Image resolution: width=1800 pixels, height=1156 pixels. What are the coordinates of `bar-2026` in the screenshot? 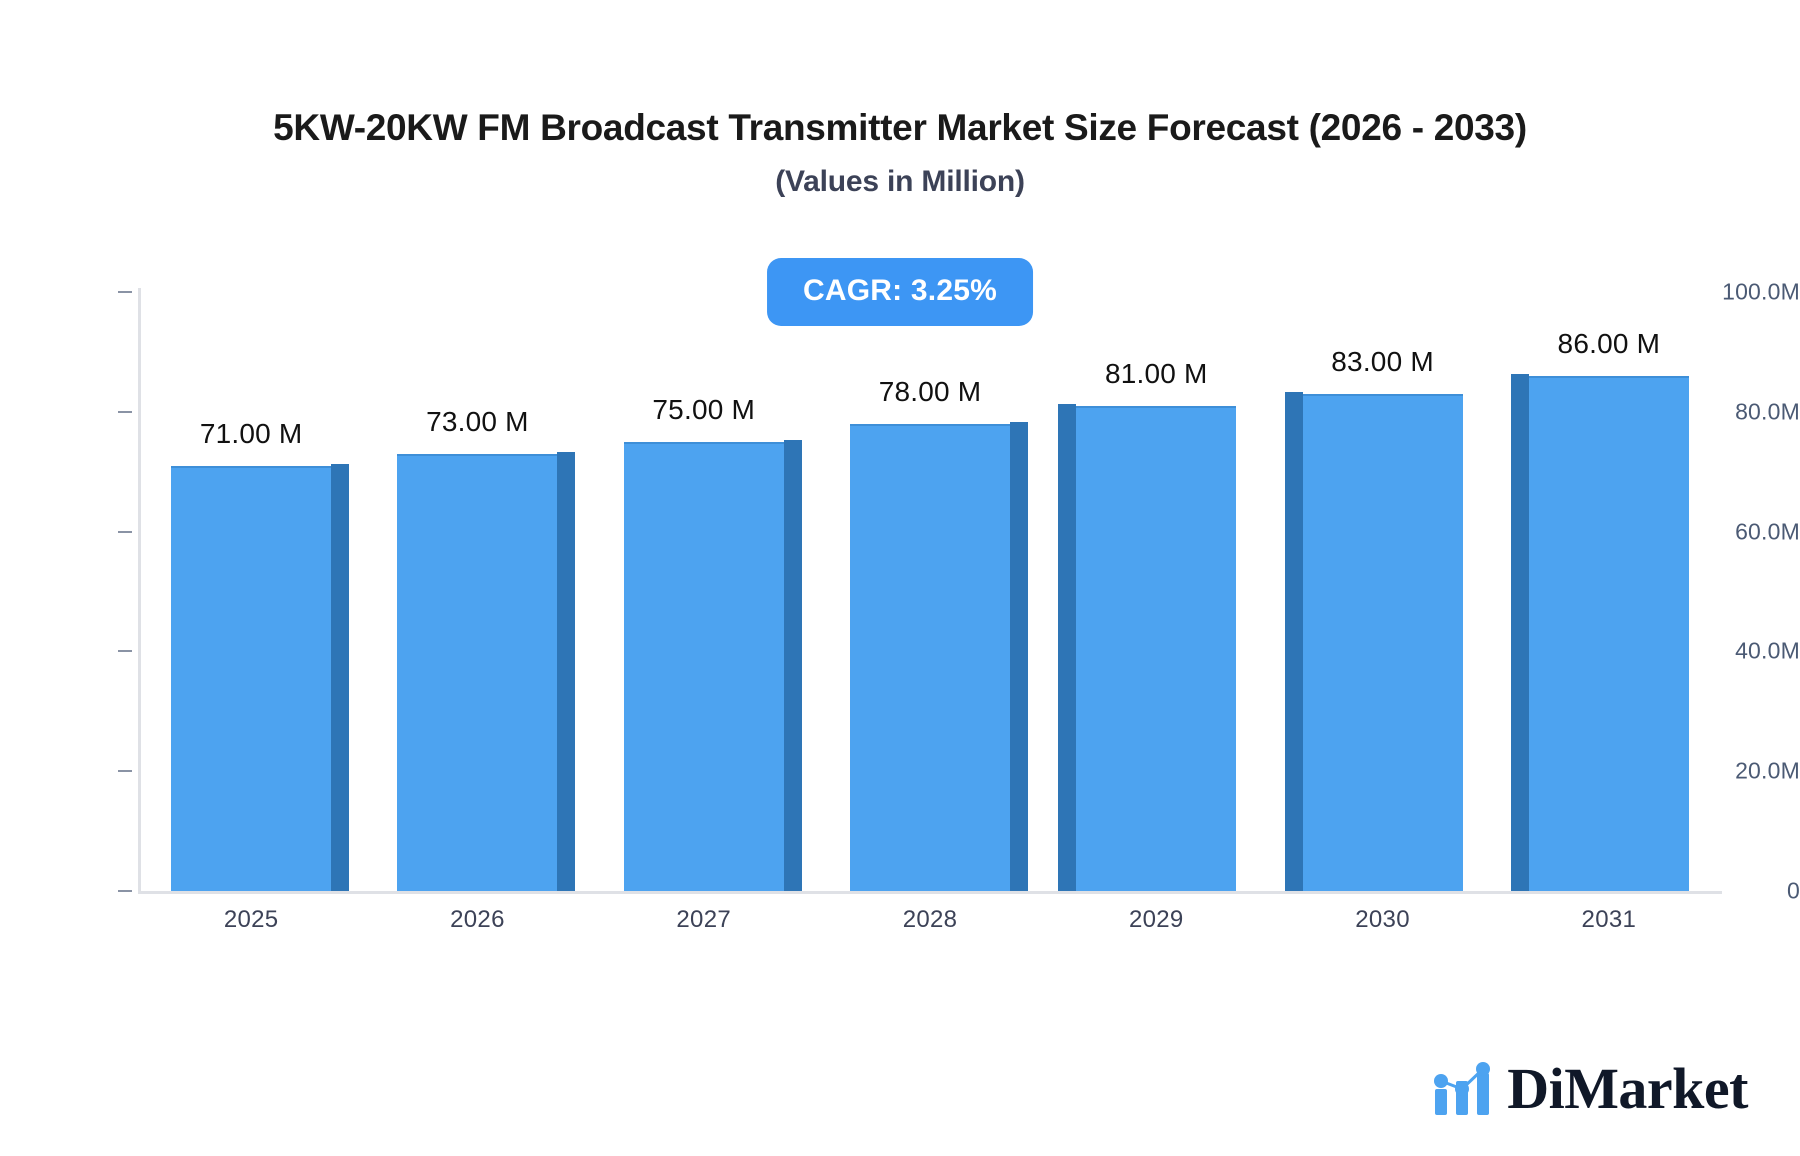 It's located at (486, 671).